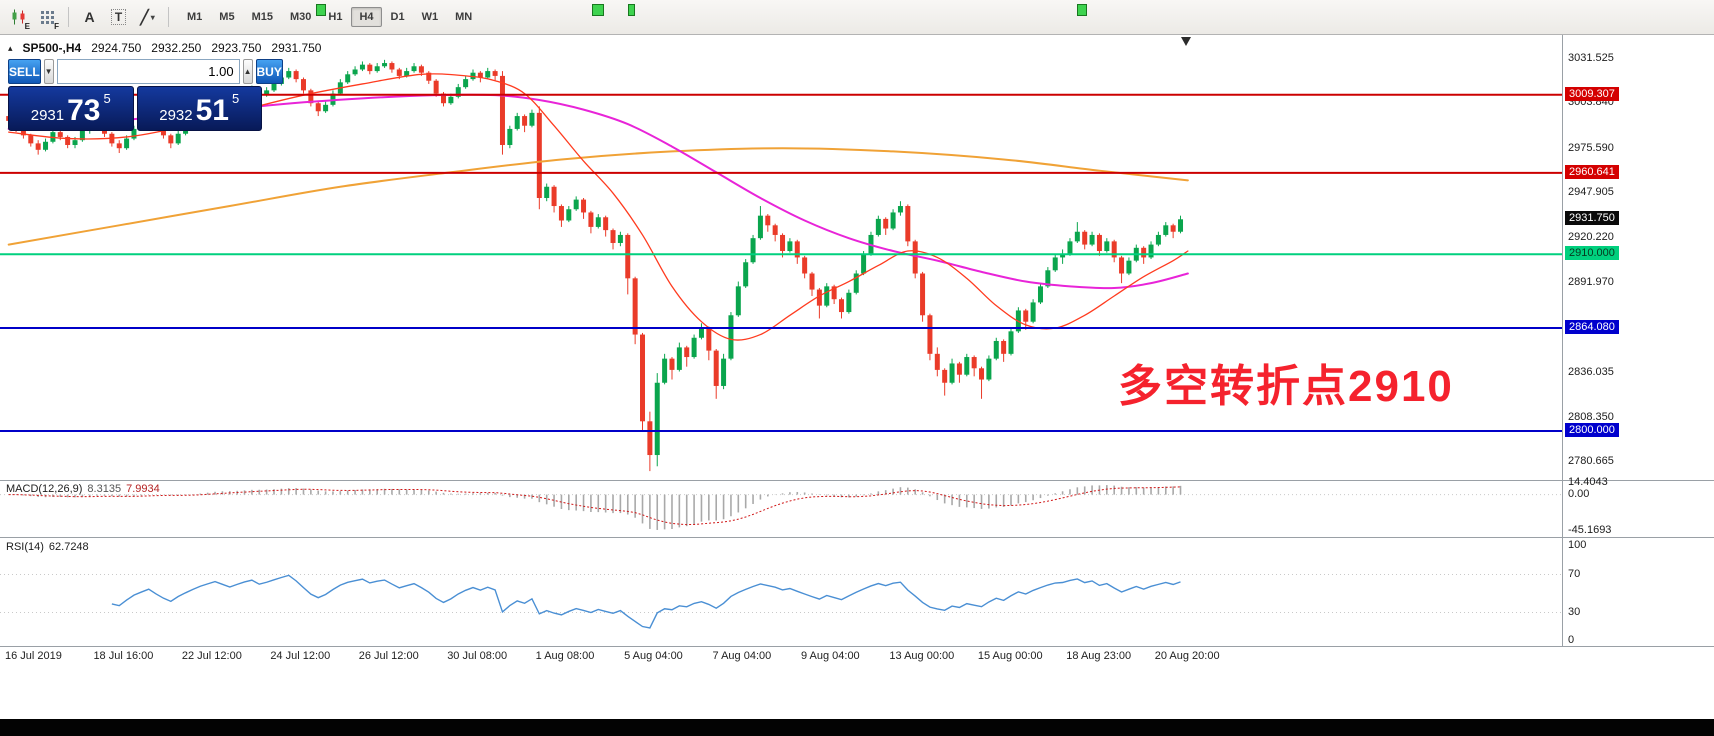 This screenshot has height=736, width=1714. I want to click on macd-indicator-label: MACD(12,26,9) 8.3135 7.9934, so click(83, 489).